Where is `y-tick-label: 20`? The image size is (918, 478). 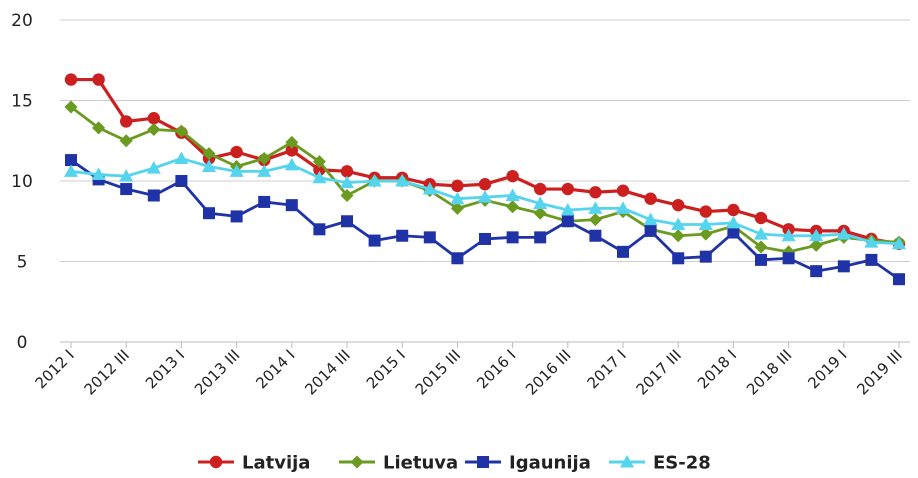 y-tick-label: 20 is located at coordinates (22, 21).